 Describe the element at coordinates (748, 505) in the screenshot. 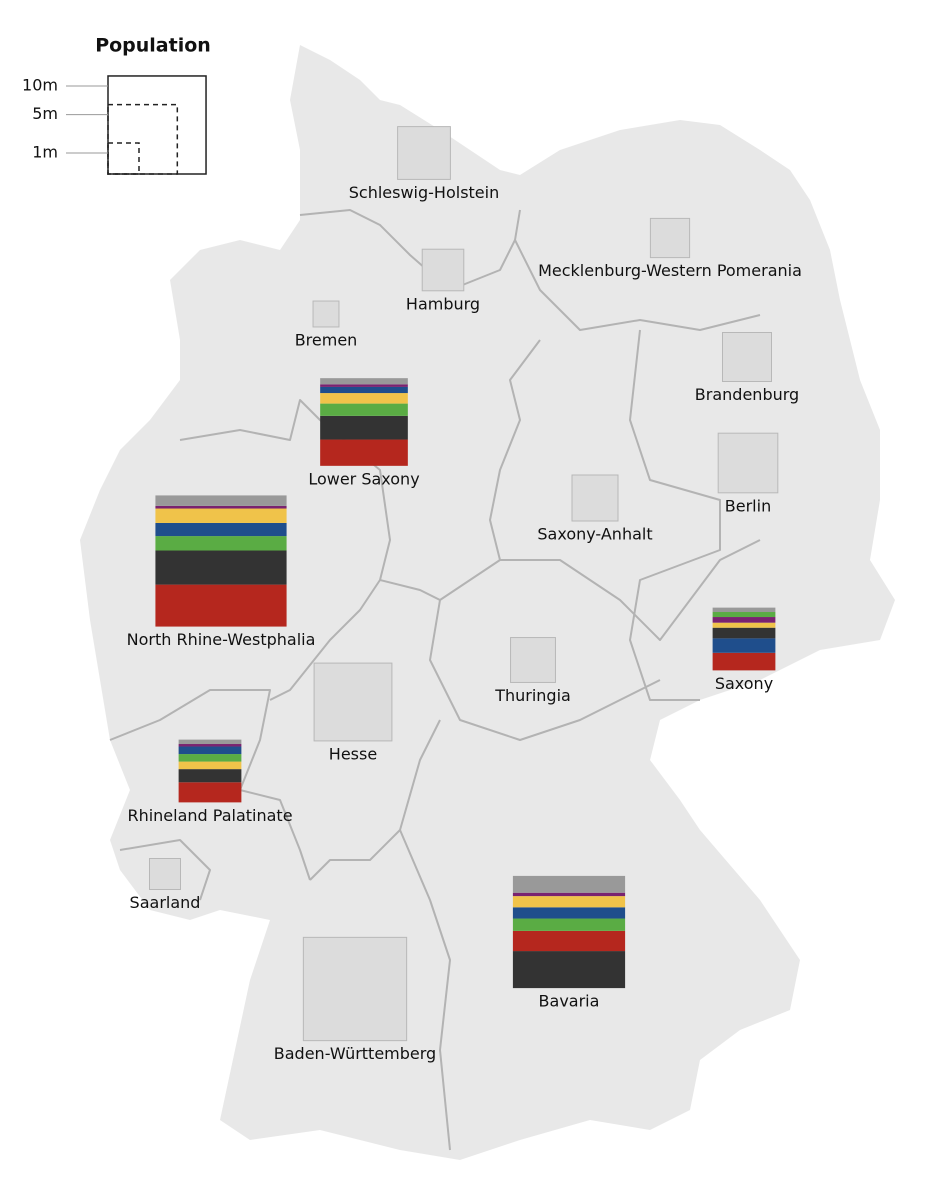

I see `state-label: Berlin` at that location.